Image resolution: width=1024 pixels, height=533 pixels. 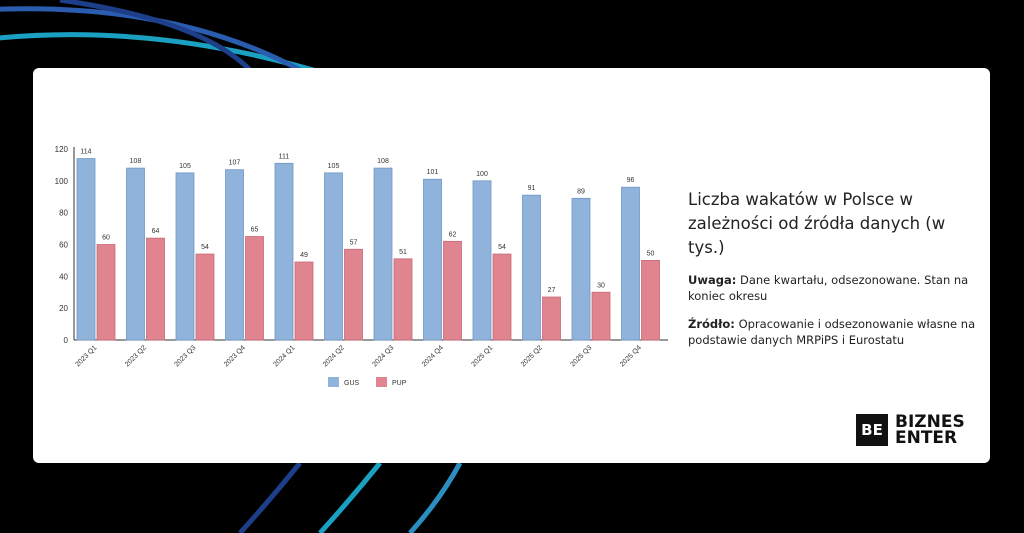 I want to click on legend-label-gus: GUS, so click(x=352, y=383).